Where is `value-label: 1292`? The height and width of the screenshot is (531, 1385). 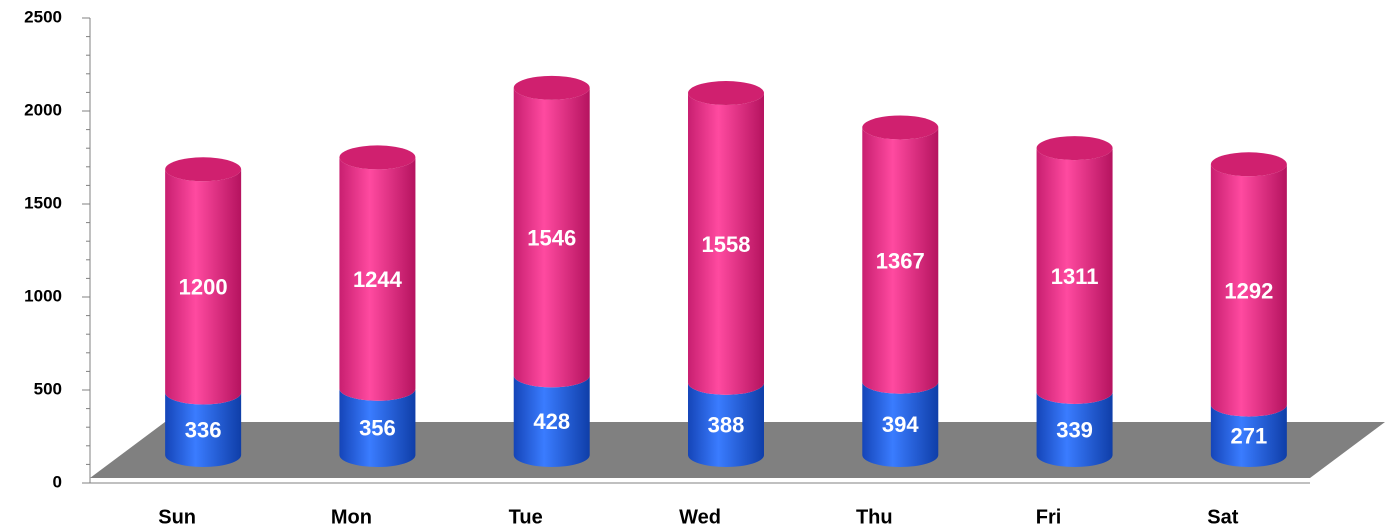 value-label: 1292 is located at coordinates (1248, 290).